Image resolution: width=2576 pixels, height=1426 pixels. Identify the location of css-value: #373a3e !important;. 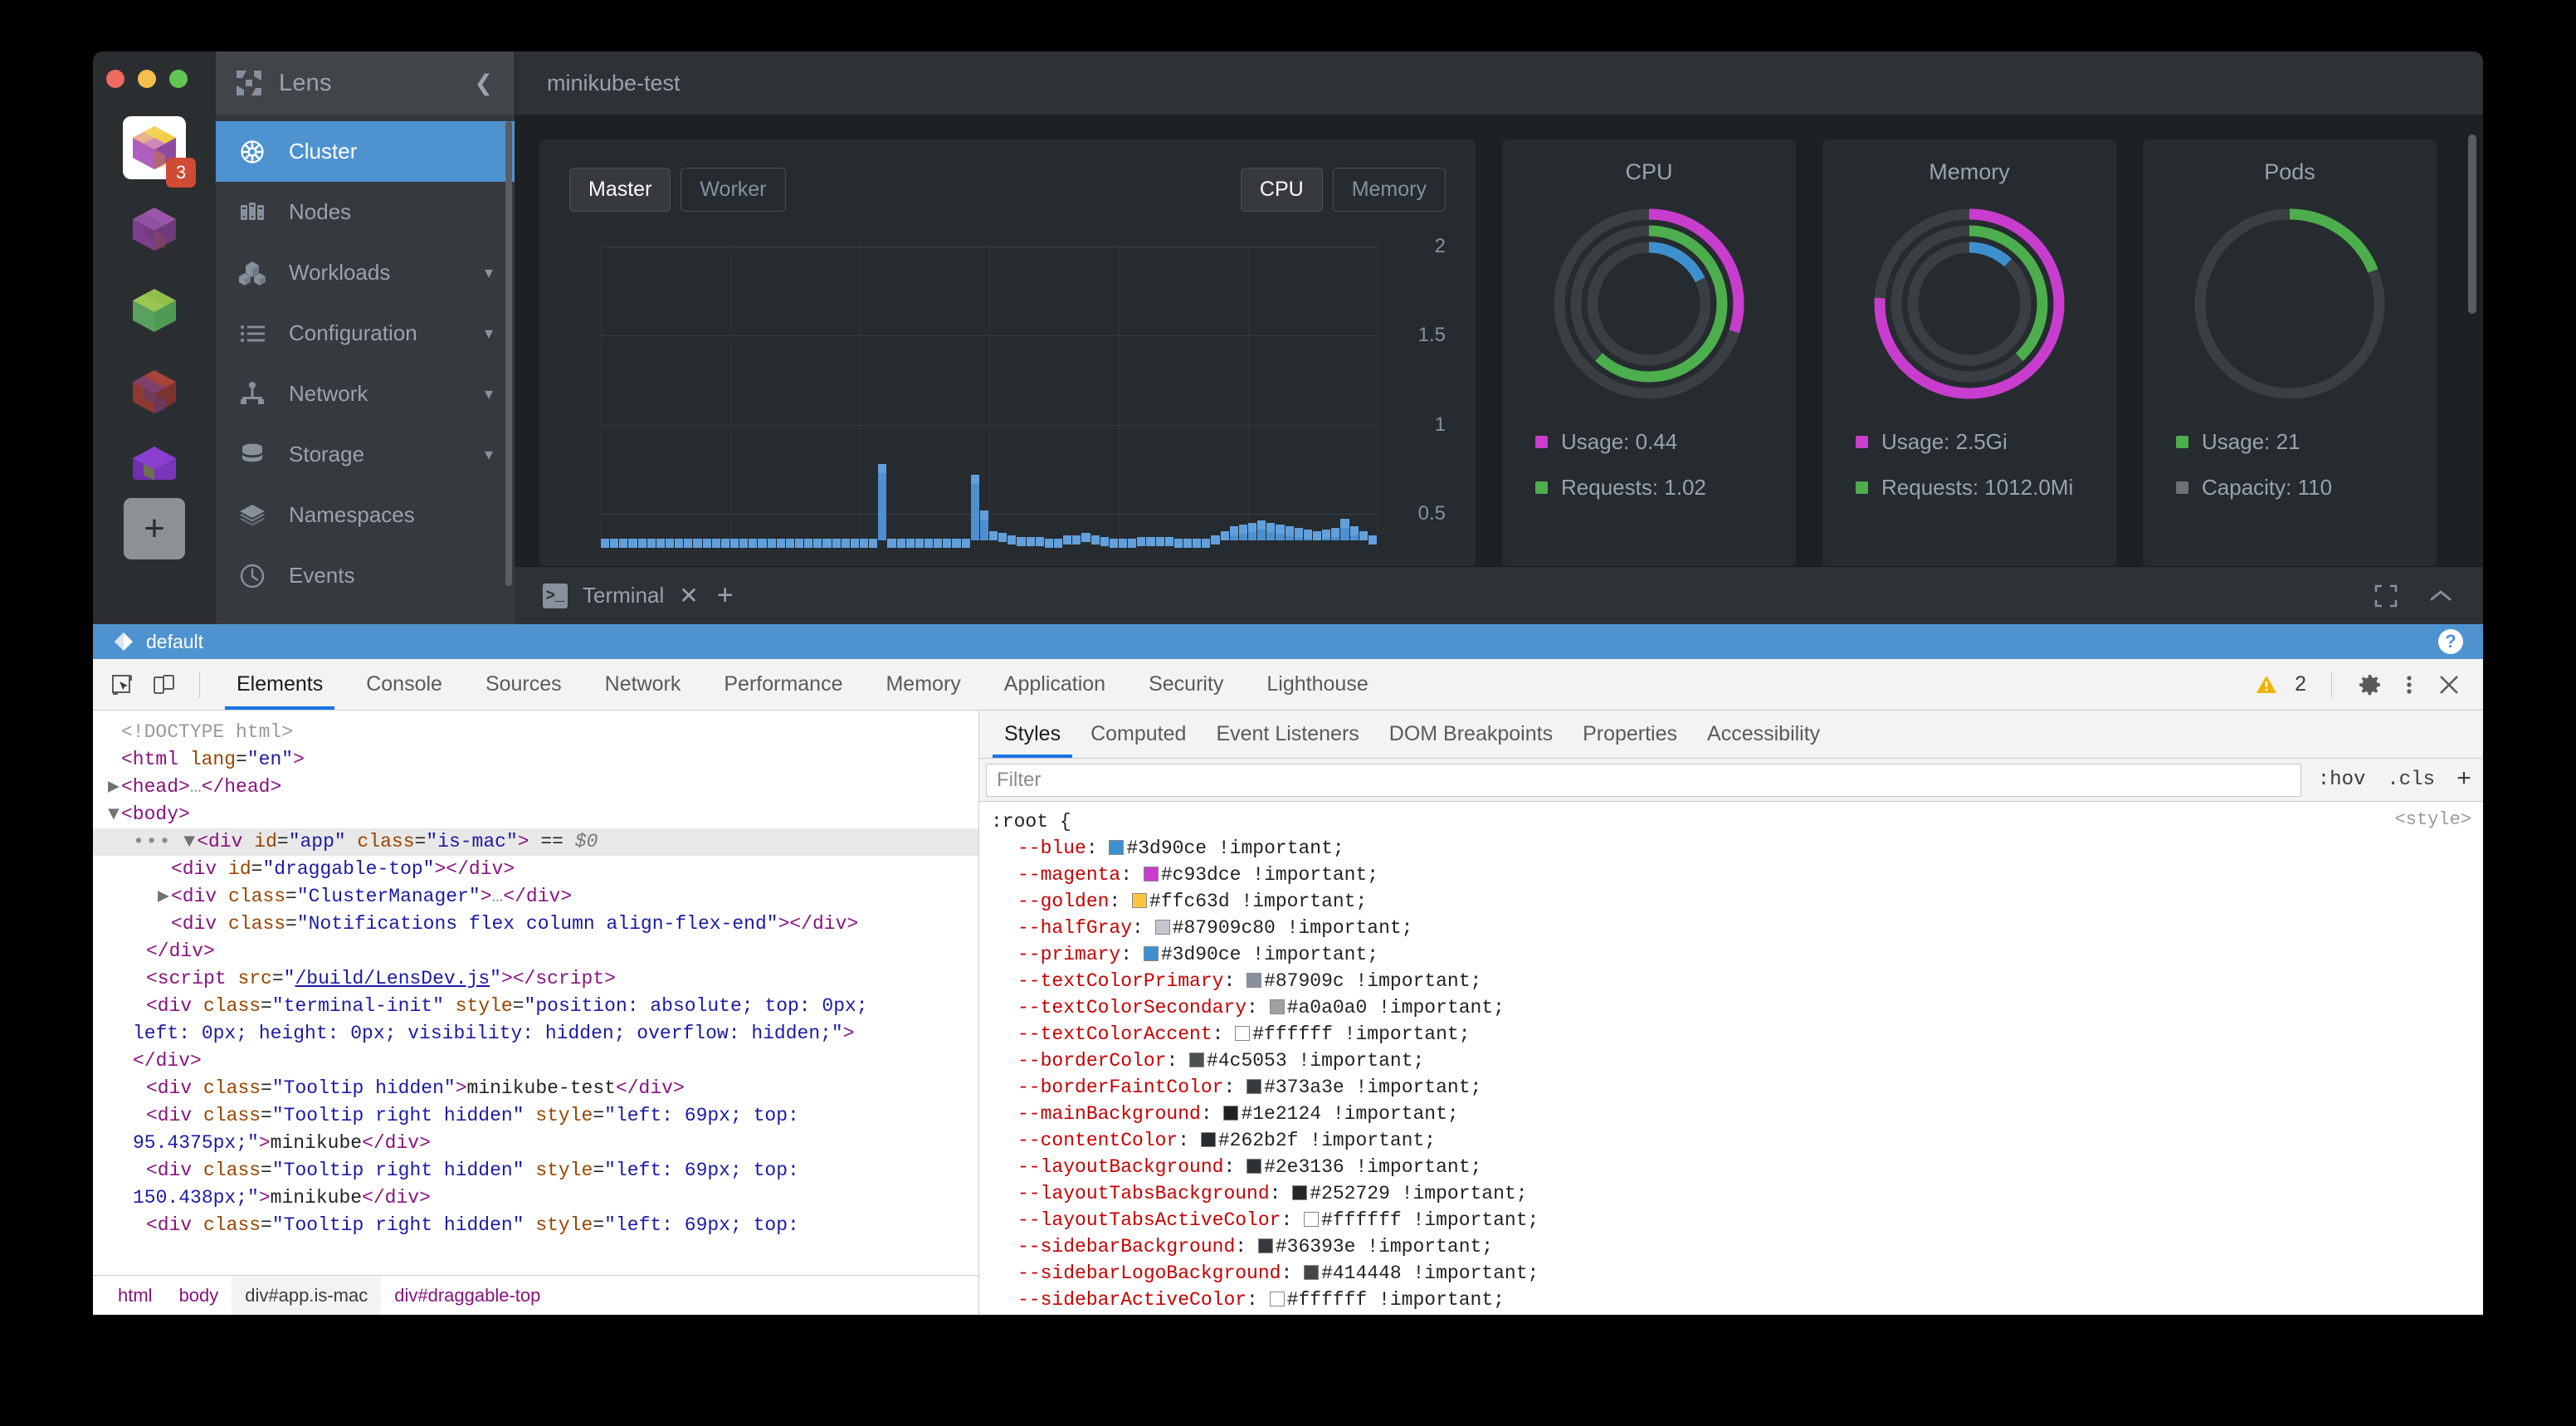
(1373, 1088).